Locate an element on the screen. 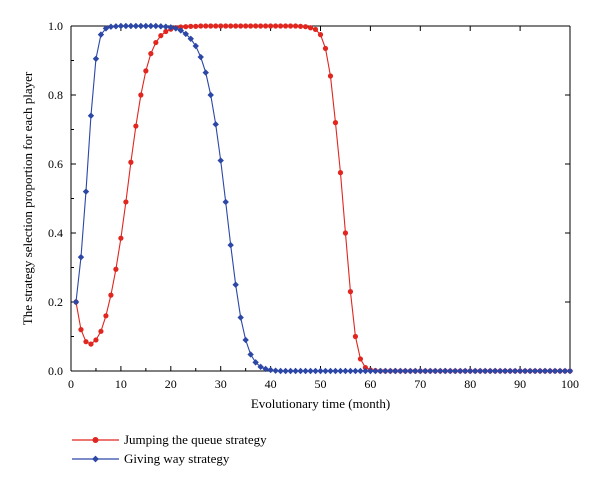 This screenshot has width=600, height=485. x-tick-label: 70 is located at coordinates (420, 384).